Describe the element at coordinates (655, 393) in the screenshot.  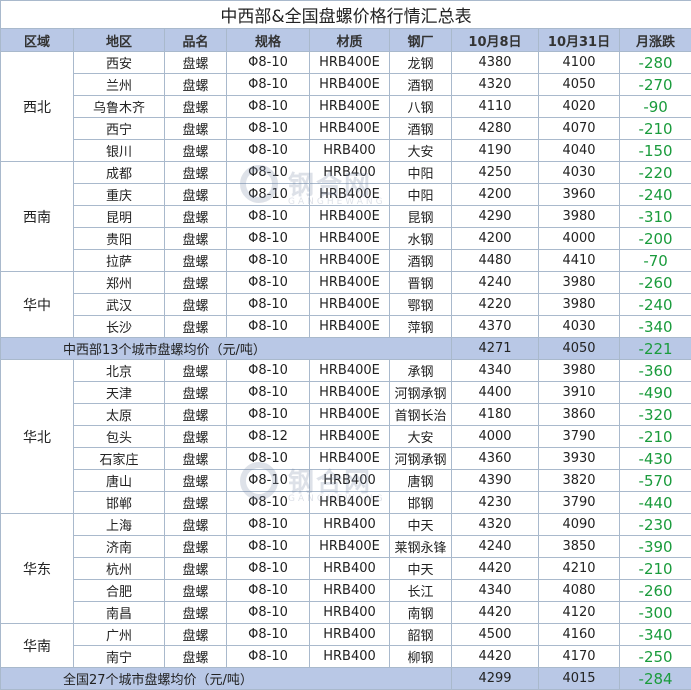
I see `monthly-change-cell: -490` at that location.